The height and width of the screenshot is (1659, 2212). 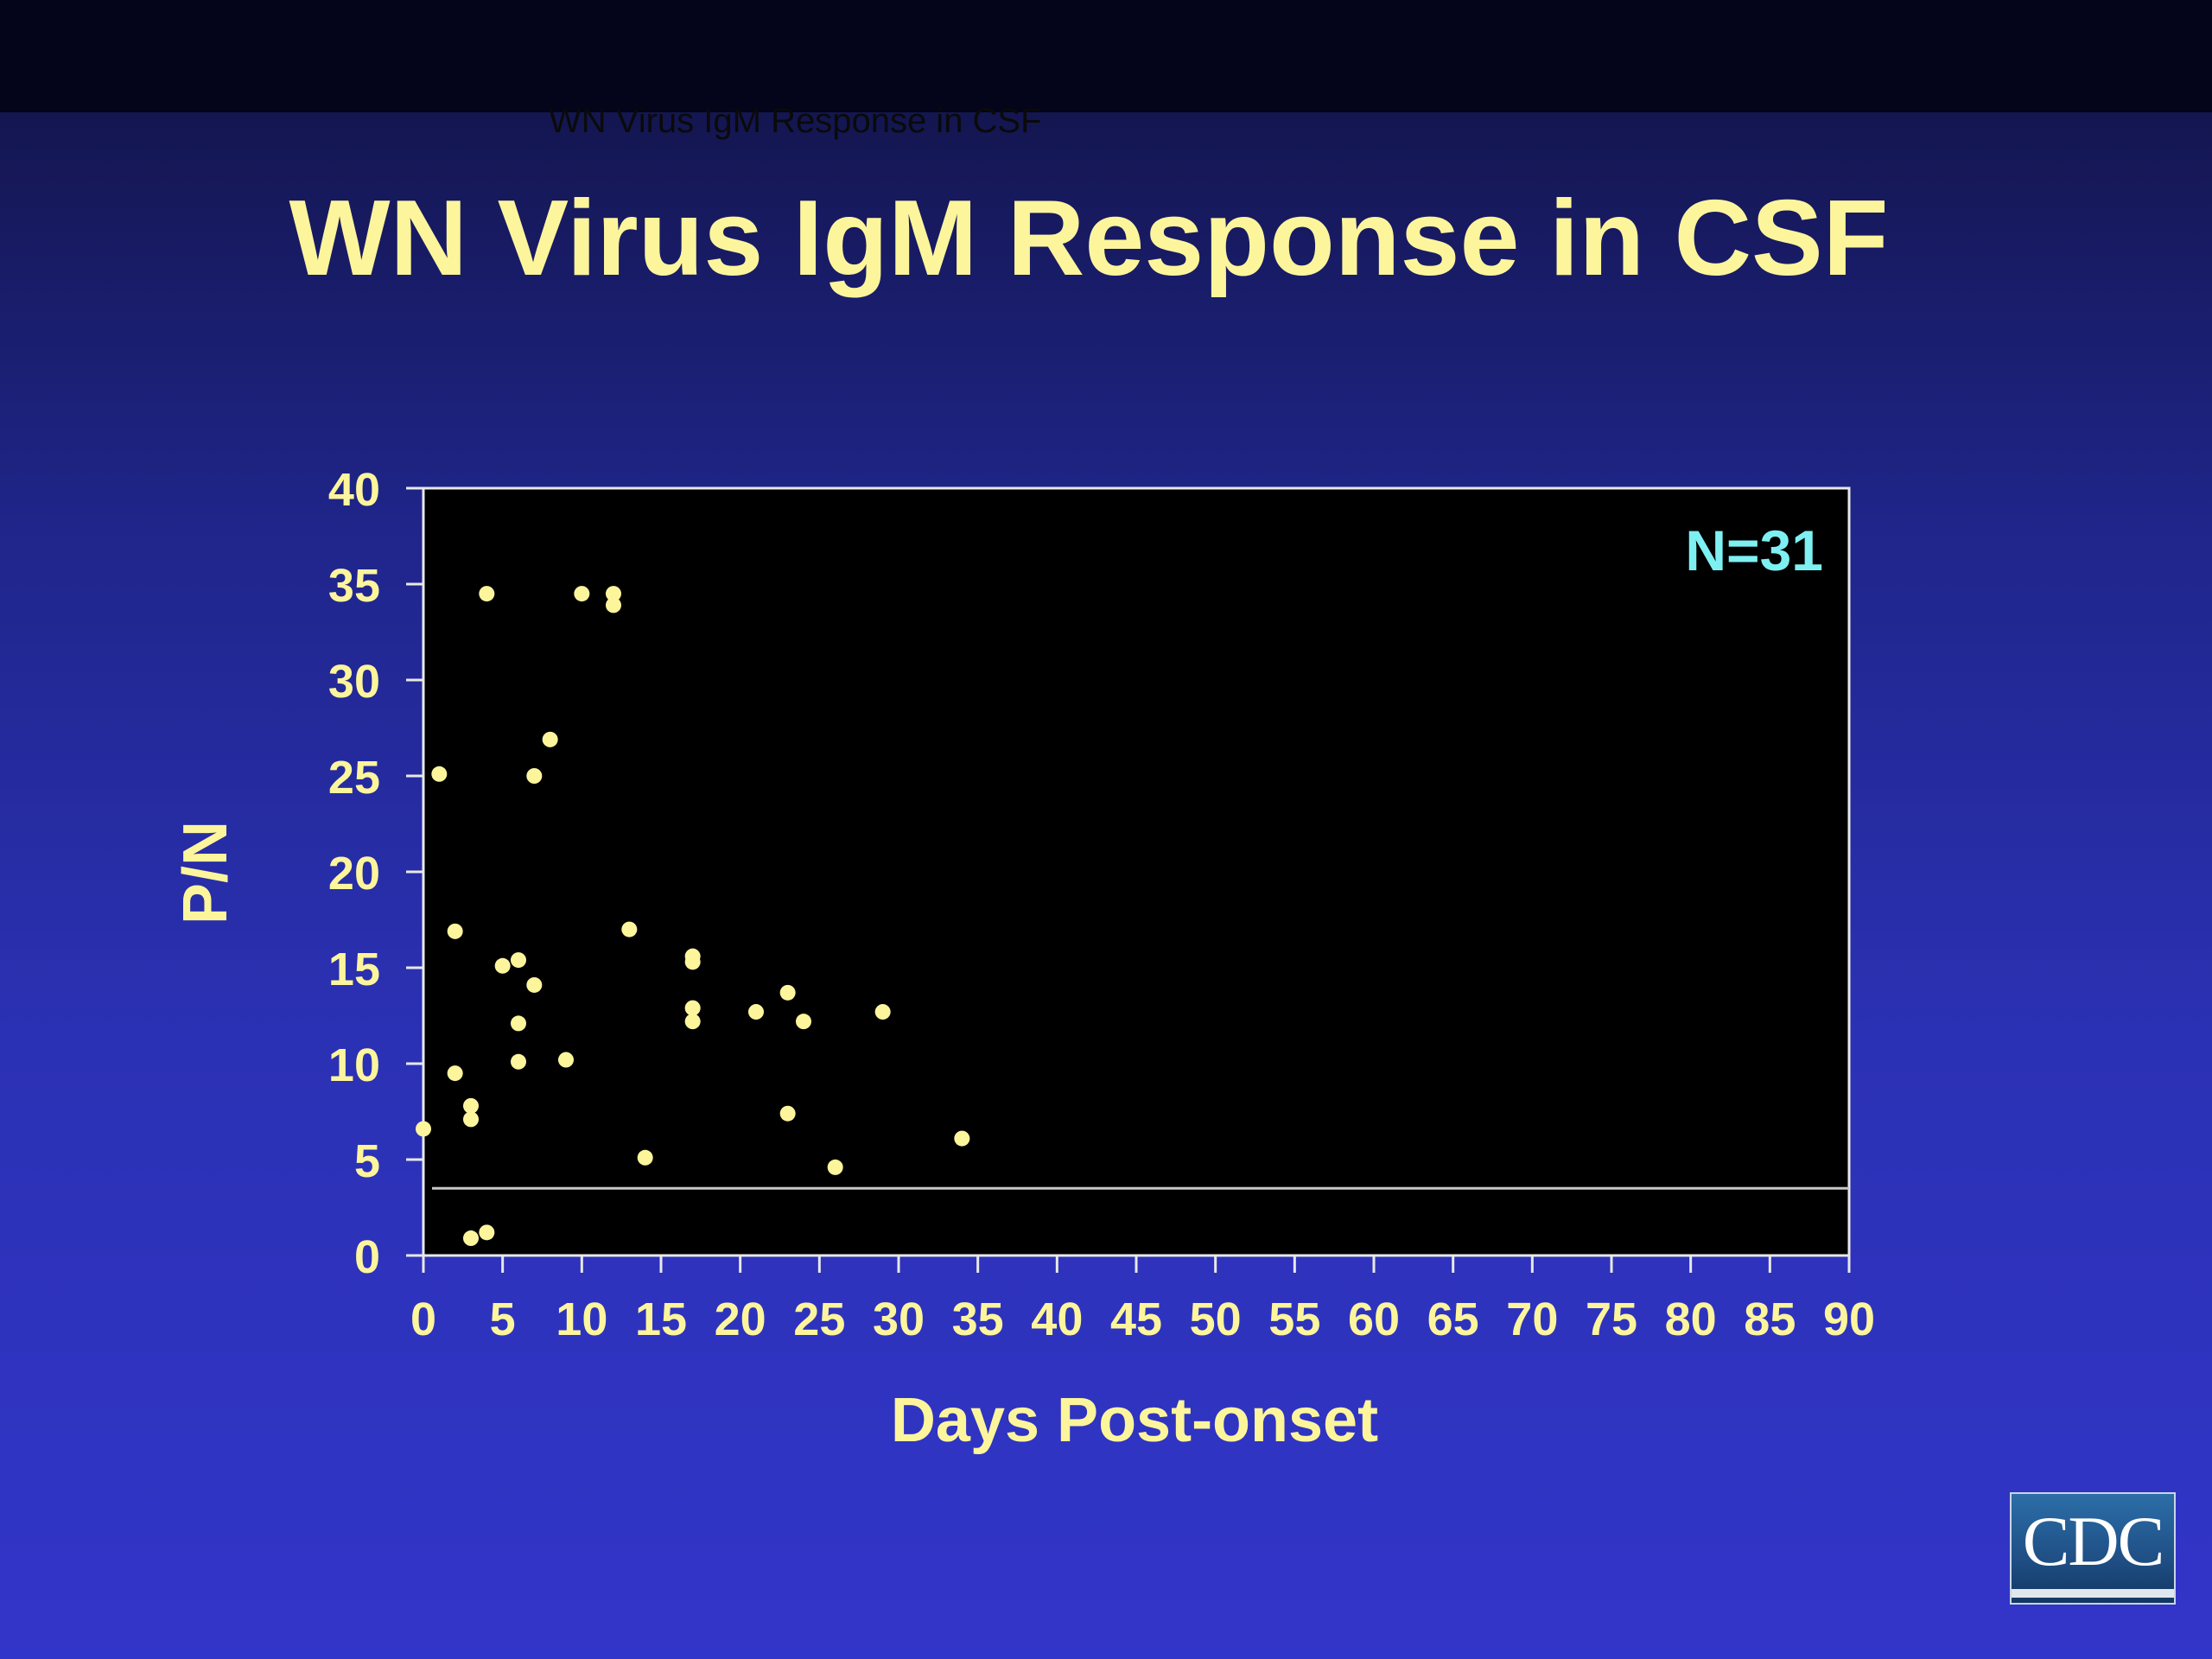 I want to click on x-tick-label: 60, so click(x=1374, y=1319).